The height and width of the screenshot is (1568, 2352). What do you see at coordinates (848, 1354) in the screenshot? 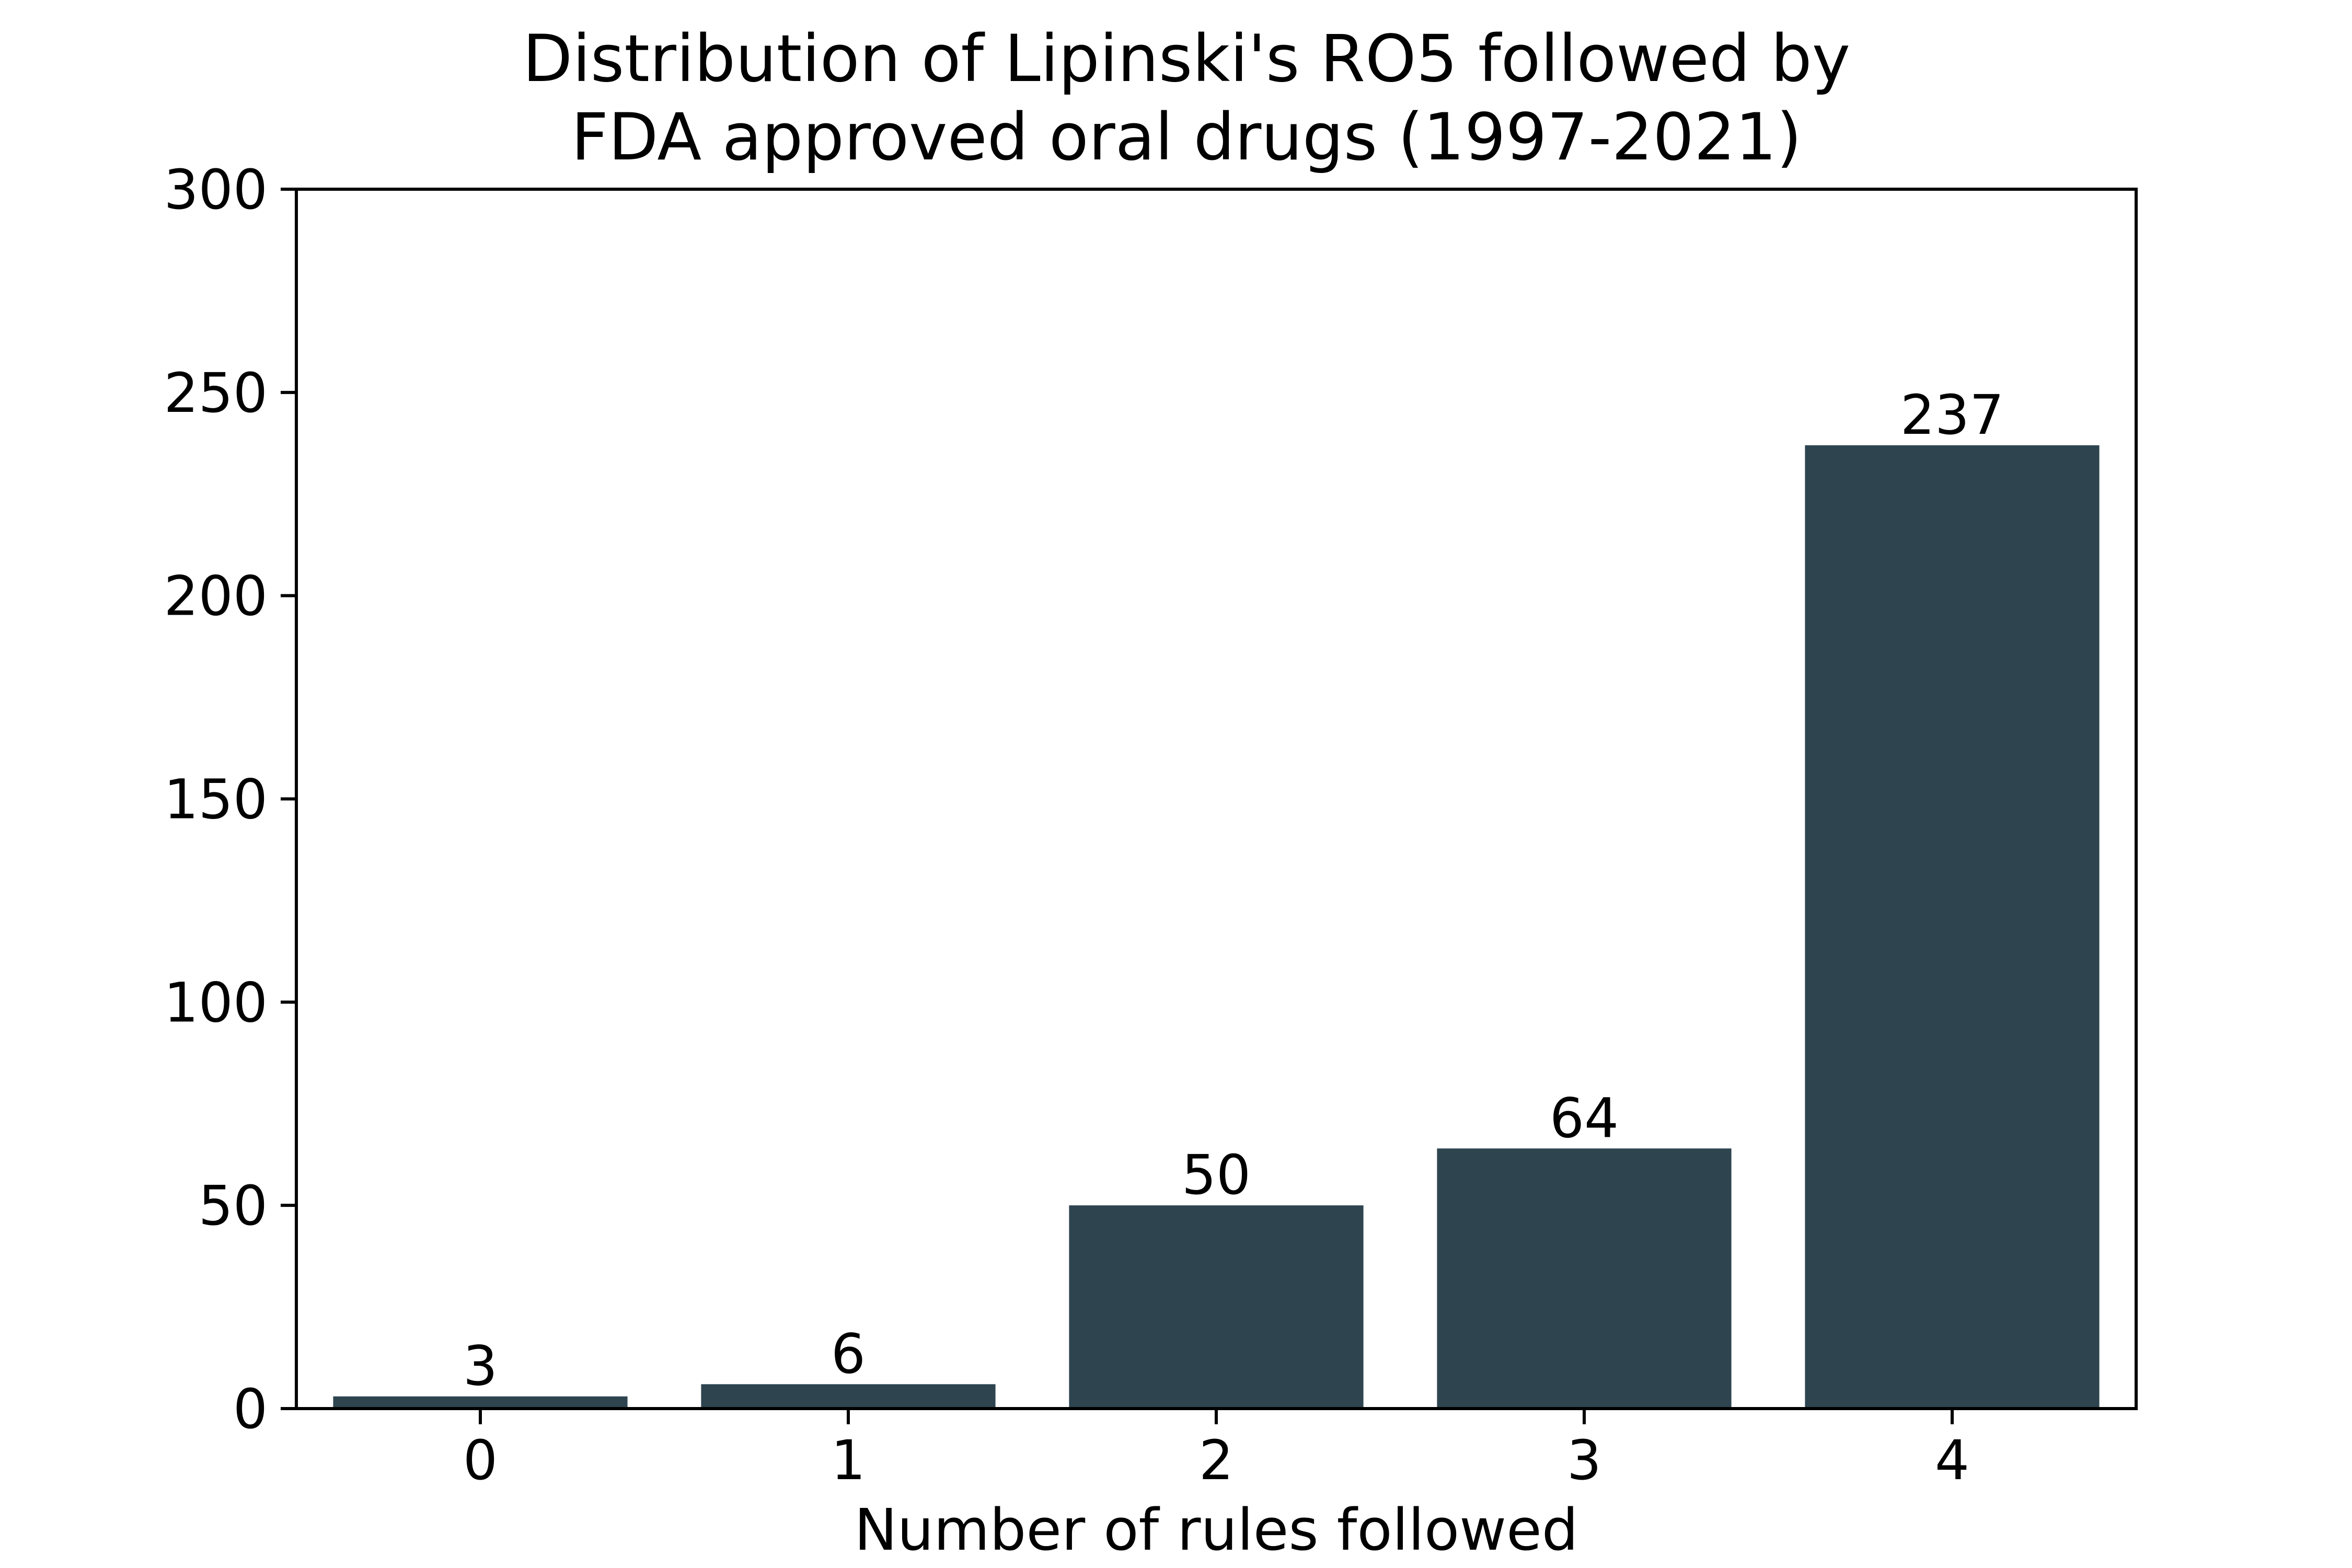
I see `data-label-1: 6` at bounding box center [848, 1354].